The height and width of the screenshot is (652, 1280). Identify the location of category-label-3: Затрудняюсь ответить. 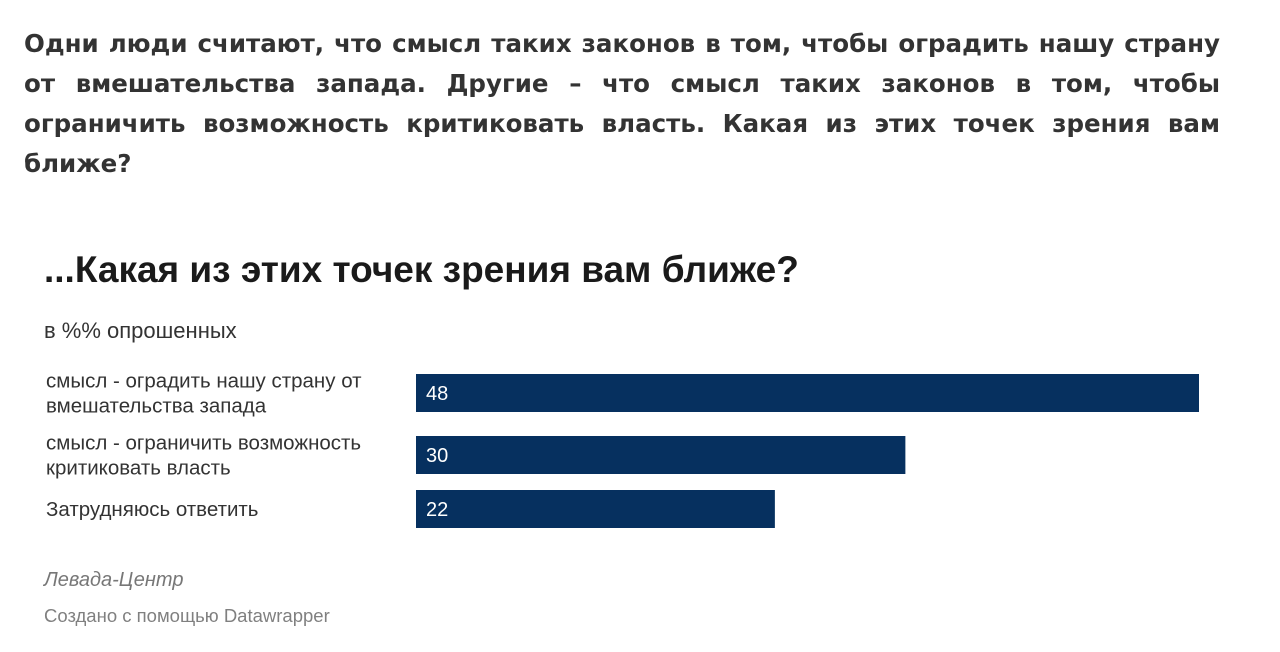
(152, 509).